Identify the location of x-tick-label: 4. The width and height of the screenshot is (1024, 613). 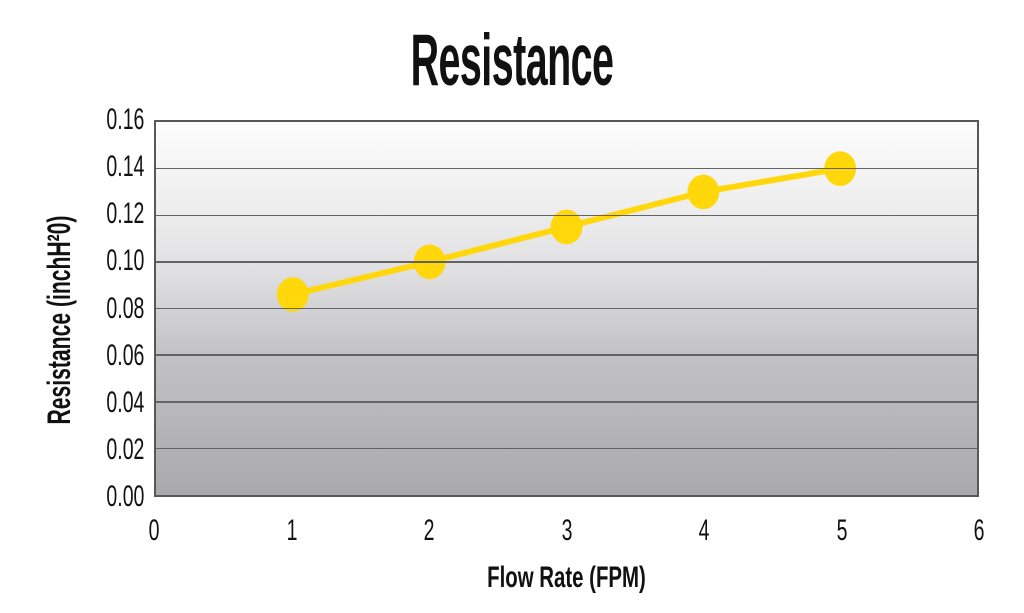
(704, 530).